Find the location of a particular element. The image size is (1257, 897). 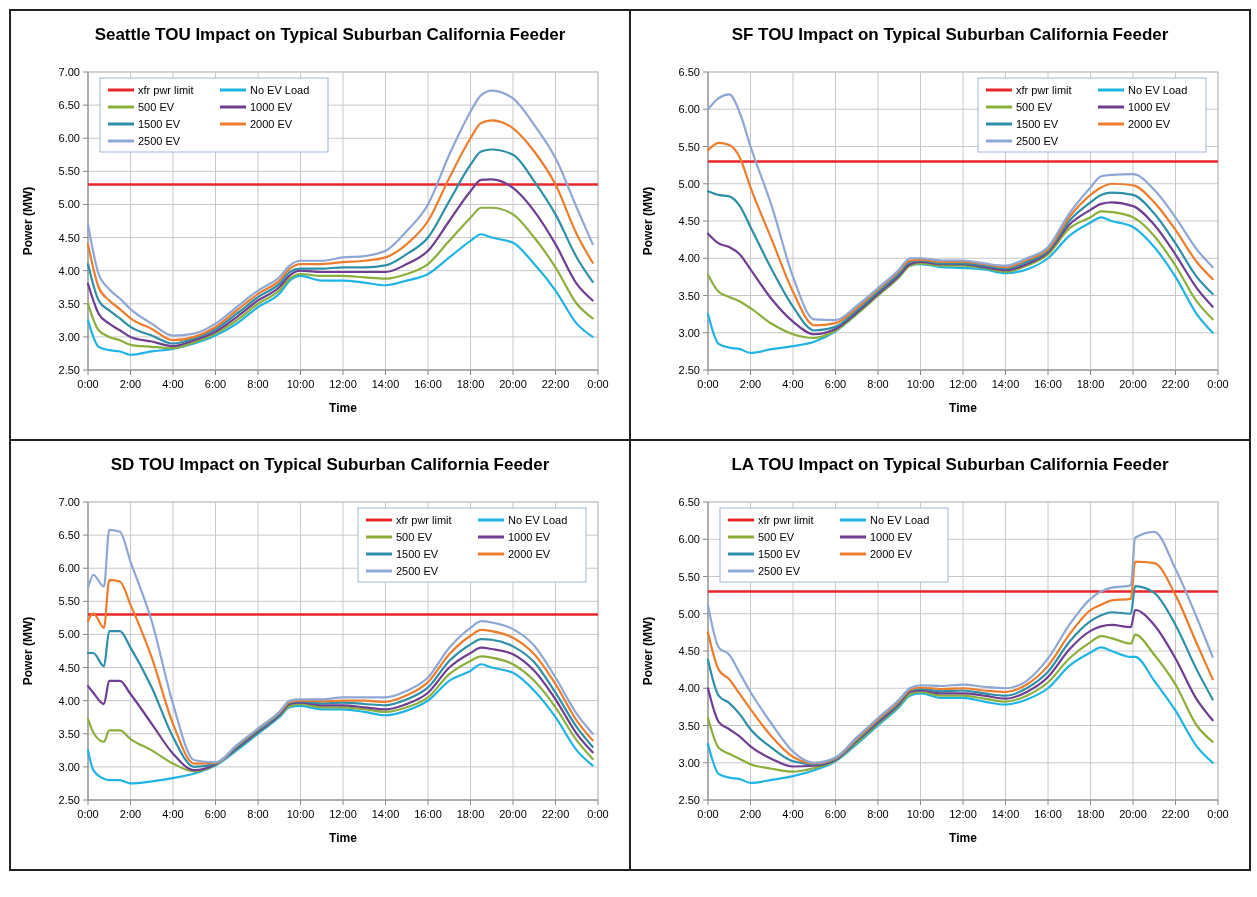

x-tick-label: 10:00 is located at coordinates (920, 384).